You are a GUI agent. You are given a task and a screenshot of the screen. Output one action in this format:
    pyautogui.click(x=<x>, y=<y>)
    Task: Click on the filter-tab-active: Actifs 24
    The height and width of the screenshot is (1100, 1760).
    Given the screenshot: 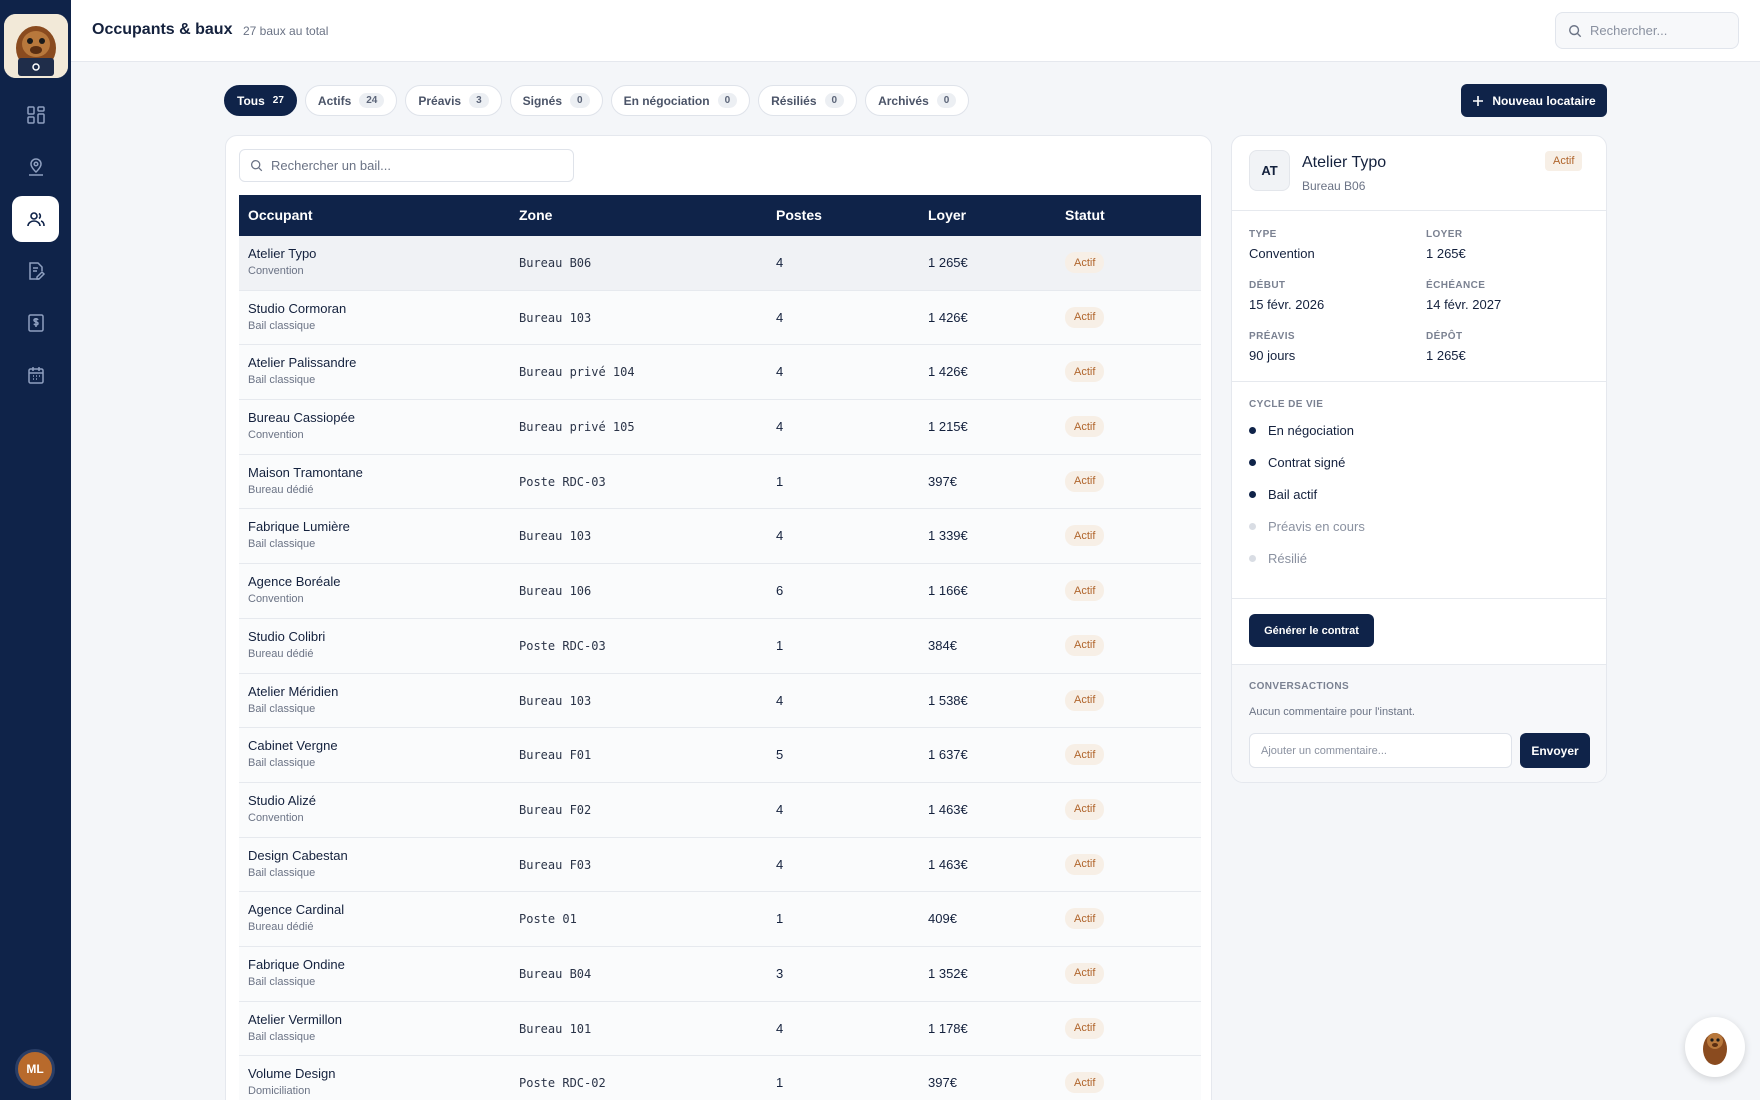 What is the action you would take?
    pyautogui.click(x=351, y=100)
    